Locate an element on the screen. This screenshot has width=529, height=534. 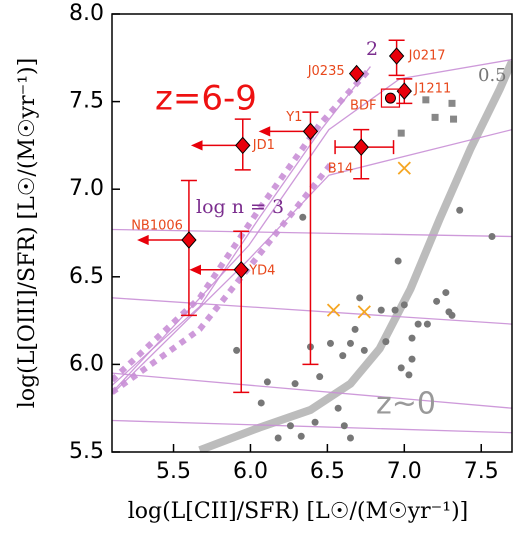
y-tick-label: 6.5 is located at coordinates (86, 276).